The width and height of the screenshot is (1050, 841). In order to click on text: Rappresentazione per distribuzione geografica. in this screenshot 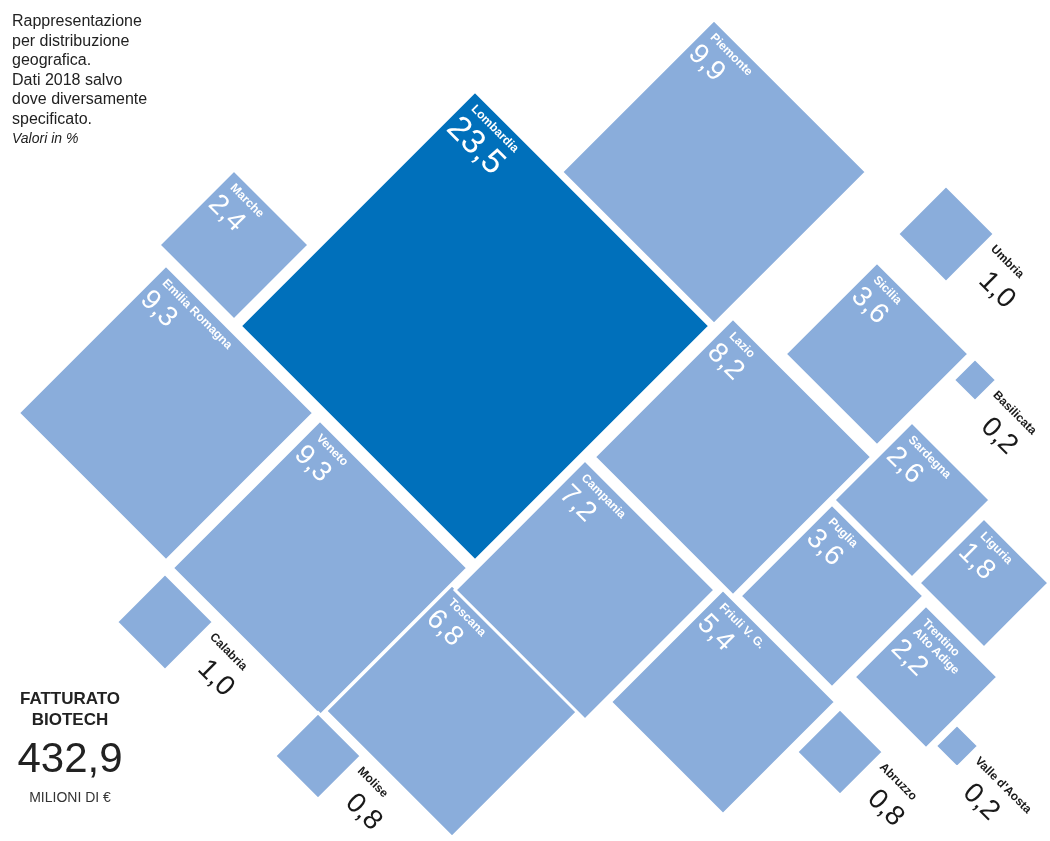, I will do `click(77, 40)`.